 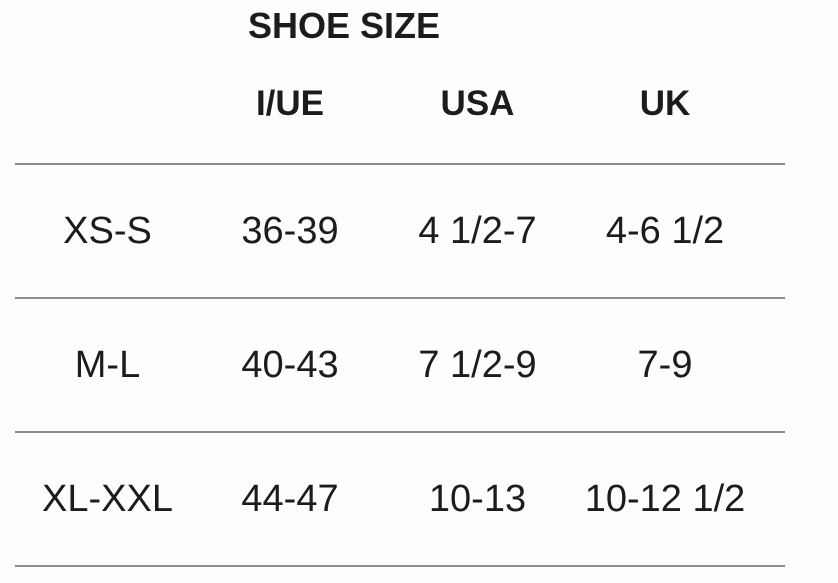 I want to click on row-label: XL-XXL, so click(x=107, y=498).